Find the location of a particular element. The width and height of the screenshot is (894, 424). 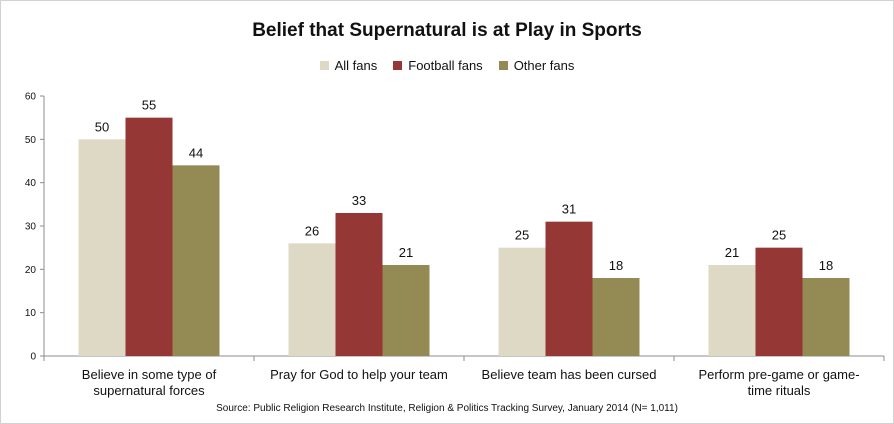

data-label: 33 is located at coordinates (359, 200).